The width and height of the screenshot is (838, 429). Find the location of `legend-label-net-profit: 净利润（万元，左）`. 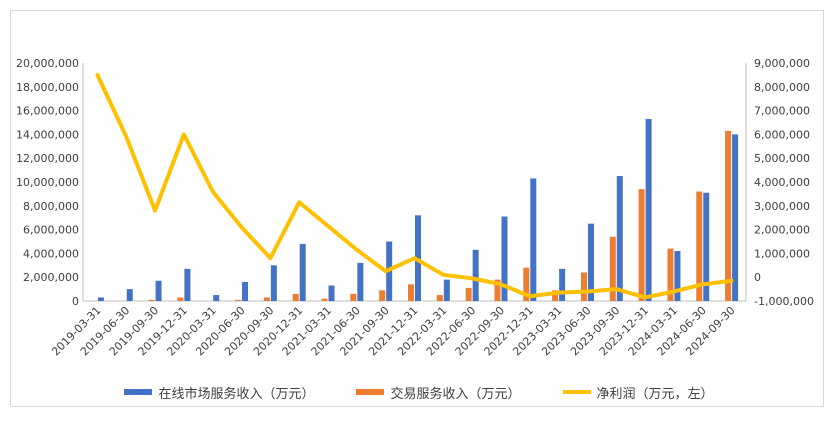

legend-label-net-profit: 净利润（万元，左） is located at coordinates (655, 394).